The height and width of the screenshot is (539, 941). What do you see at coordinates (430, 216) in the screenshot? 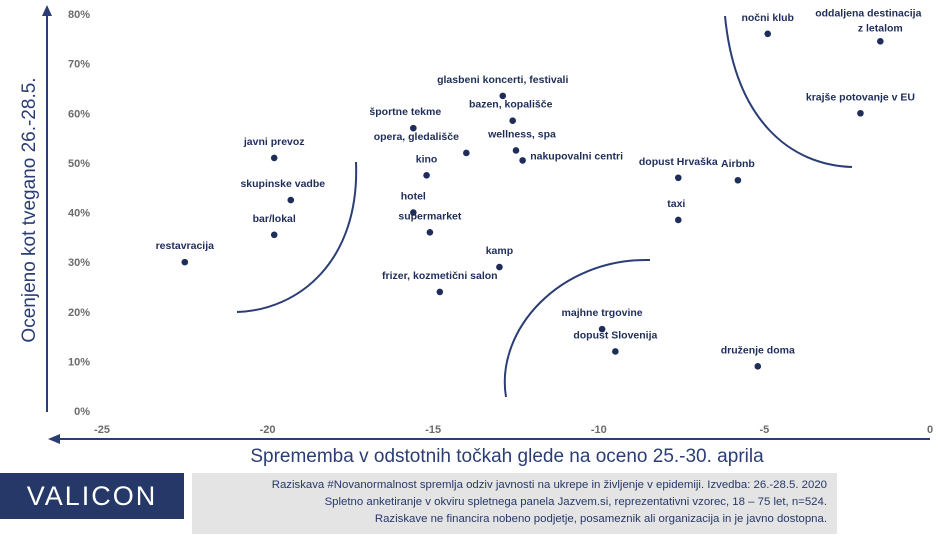
I see `point-label: supermarket` at bounding box center [430, 216].